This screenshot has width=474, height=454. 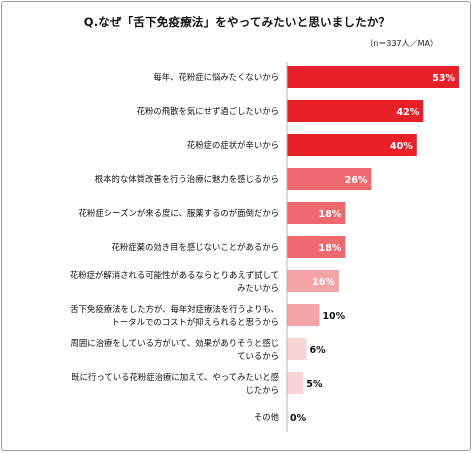 I want to click on sample-note: （n＝337人／MA）, so click(x=401, y=43).